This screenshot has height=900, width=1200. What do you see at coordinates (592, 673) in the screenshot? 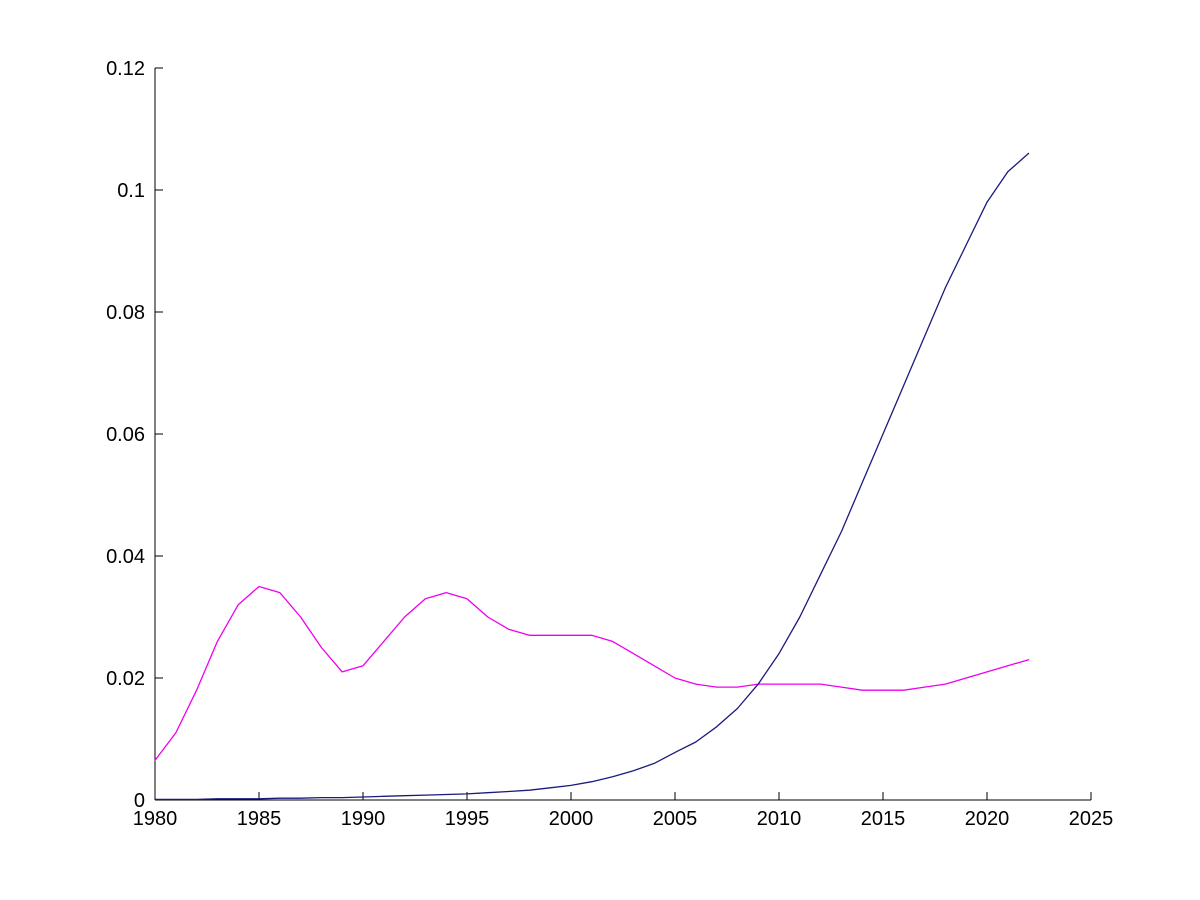
I see `series-magenta-series` at bounding box center [592, 673].